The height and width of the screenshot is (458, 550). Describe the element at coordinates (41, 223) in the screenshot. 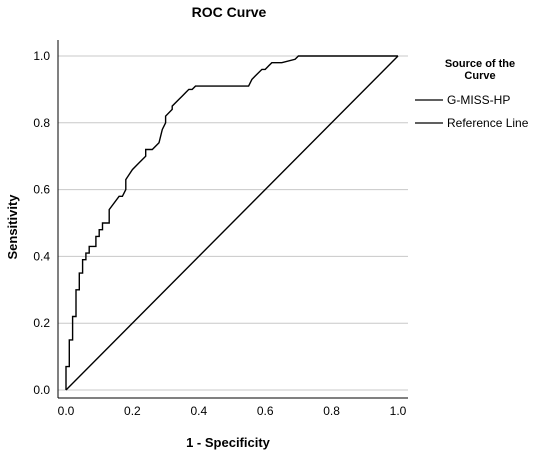

I see `y-tick-labels: 0.0 0.2 0.4 0.6 0.8 1.0` at that location.